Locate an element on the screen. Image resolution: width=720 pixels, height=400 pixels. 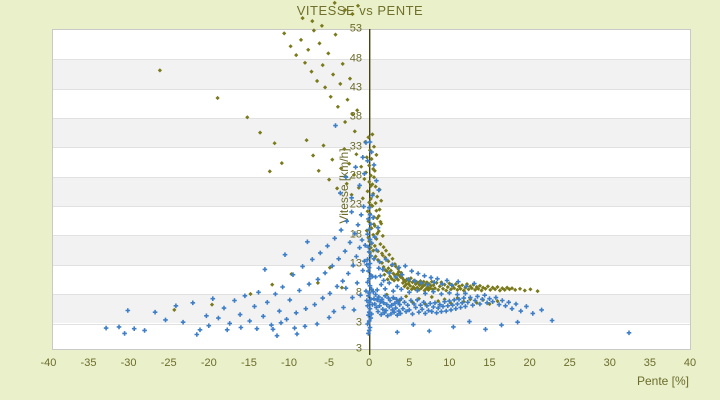
x-axis-tick-label: 35 is located at coordinates (650, 363).